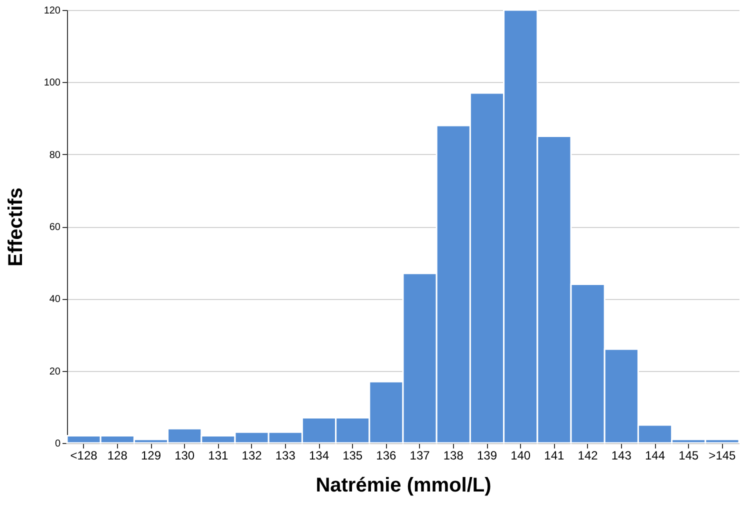 Image resolution: width=750 pixels, height=505 pixels. Describe the element at coordinates (55, 300) in the screenshot. I see `y-tick-label: 40` at that location.